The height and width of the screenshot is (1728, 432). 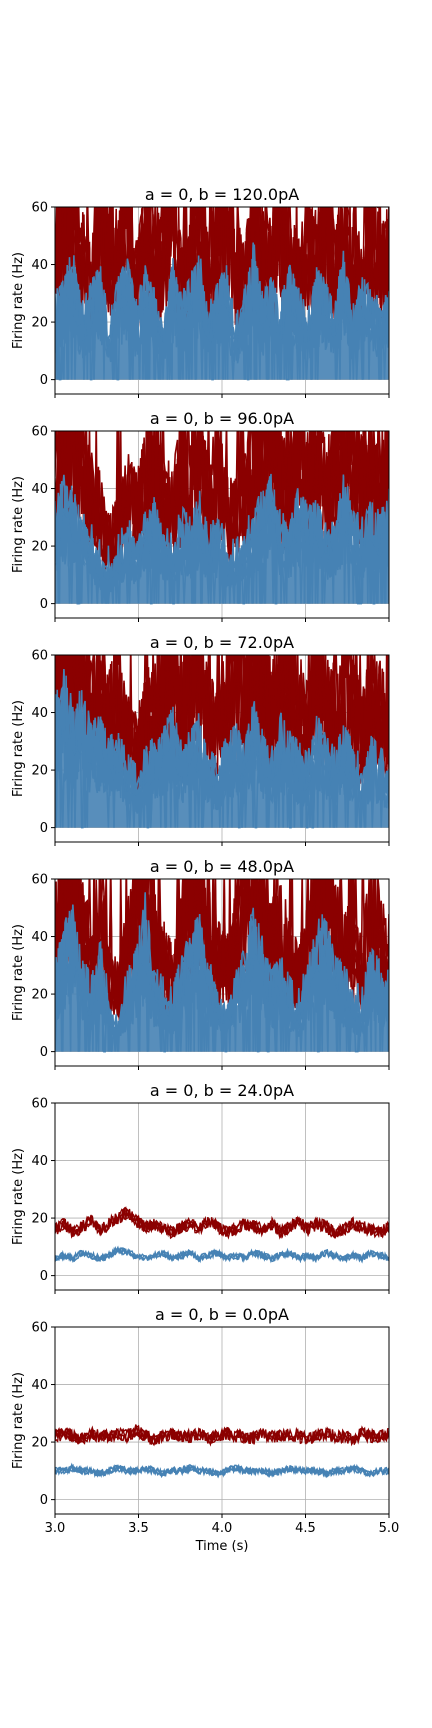 I want to click on subplot-4: 0 20 40 60 a = 0, b = 24.0pA Firing rate (Hz), so click(x=200, y=1187).